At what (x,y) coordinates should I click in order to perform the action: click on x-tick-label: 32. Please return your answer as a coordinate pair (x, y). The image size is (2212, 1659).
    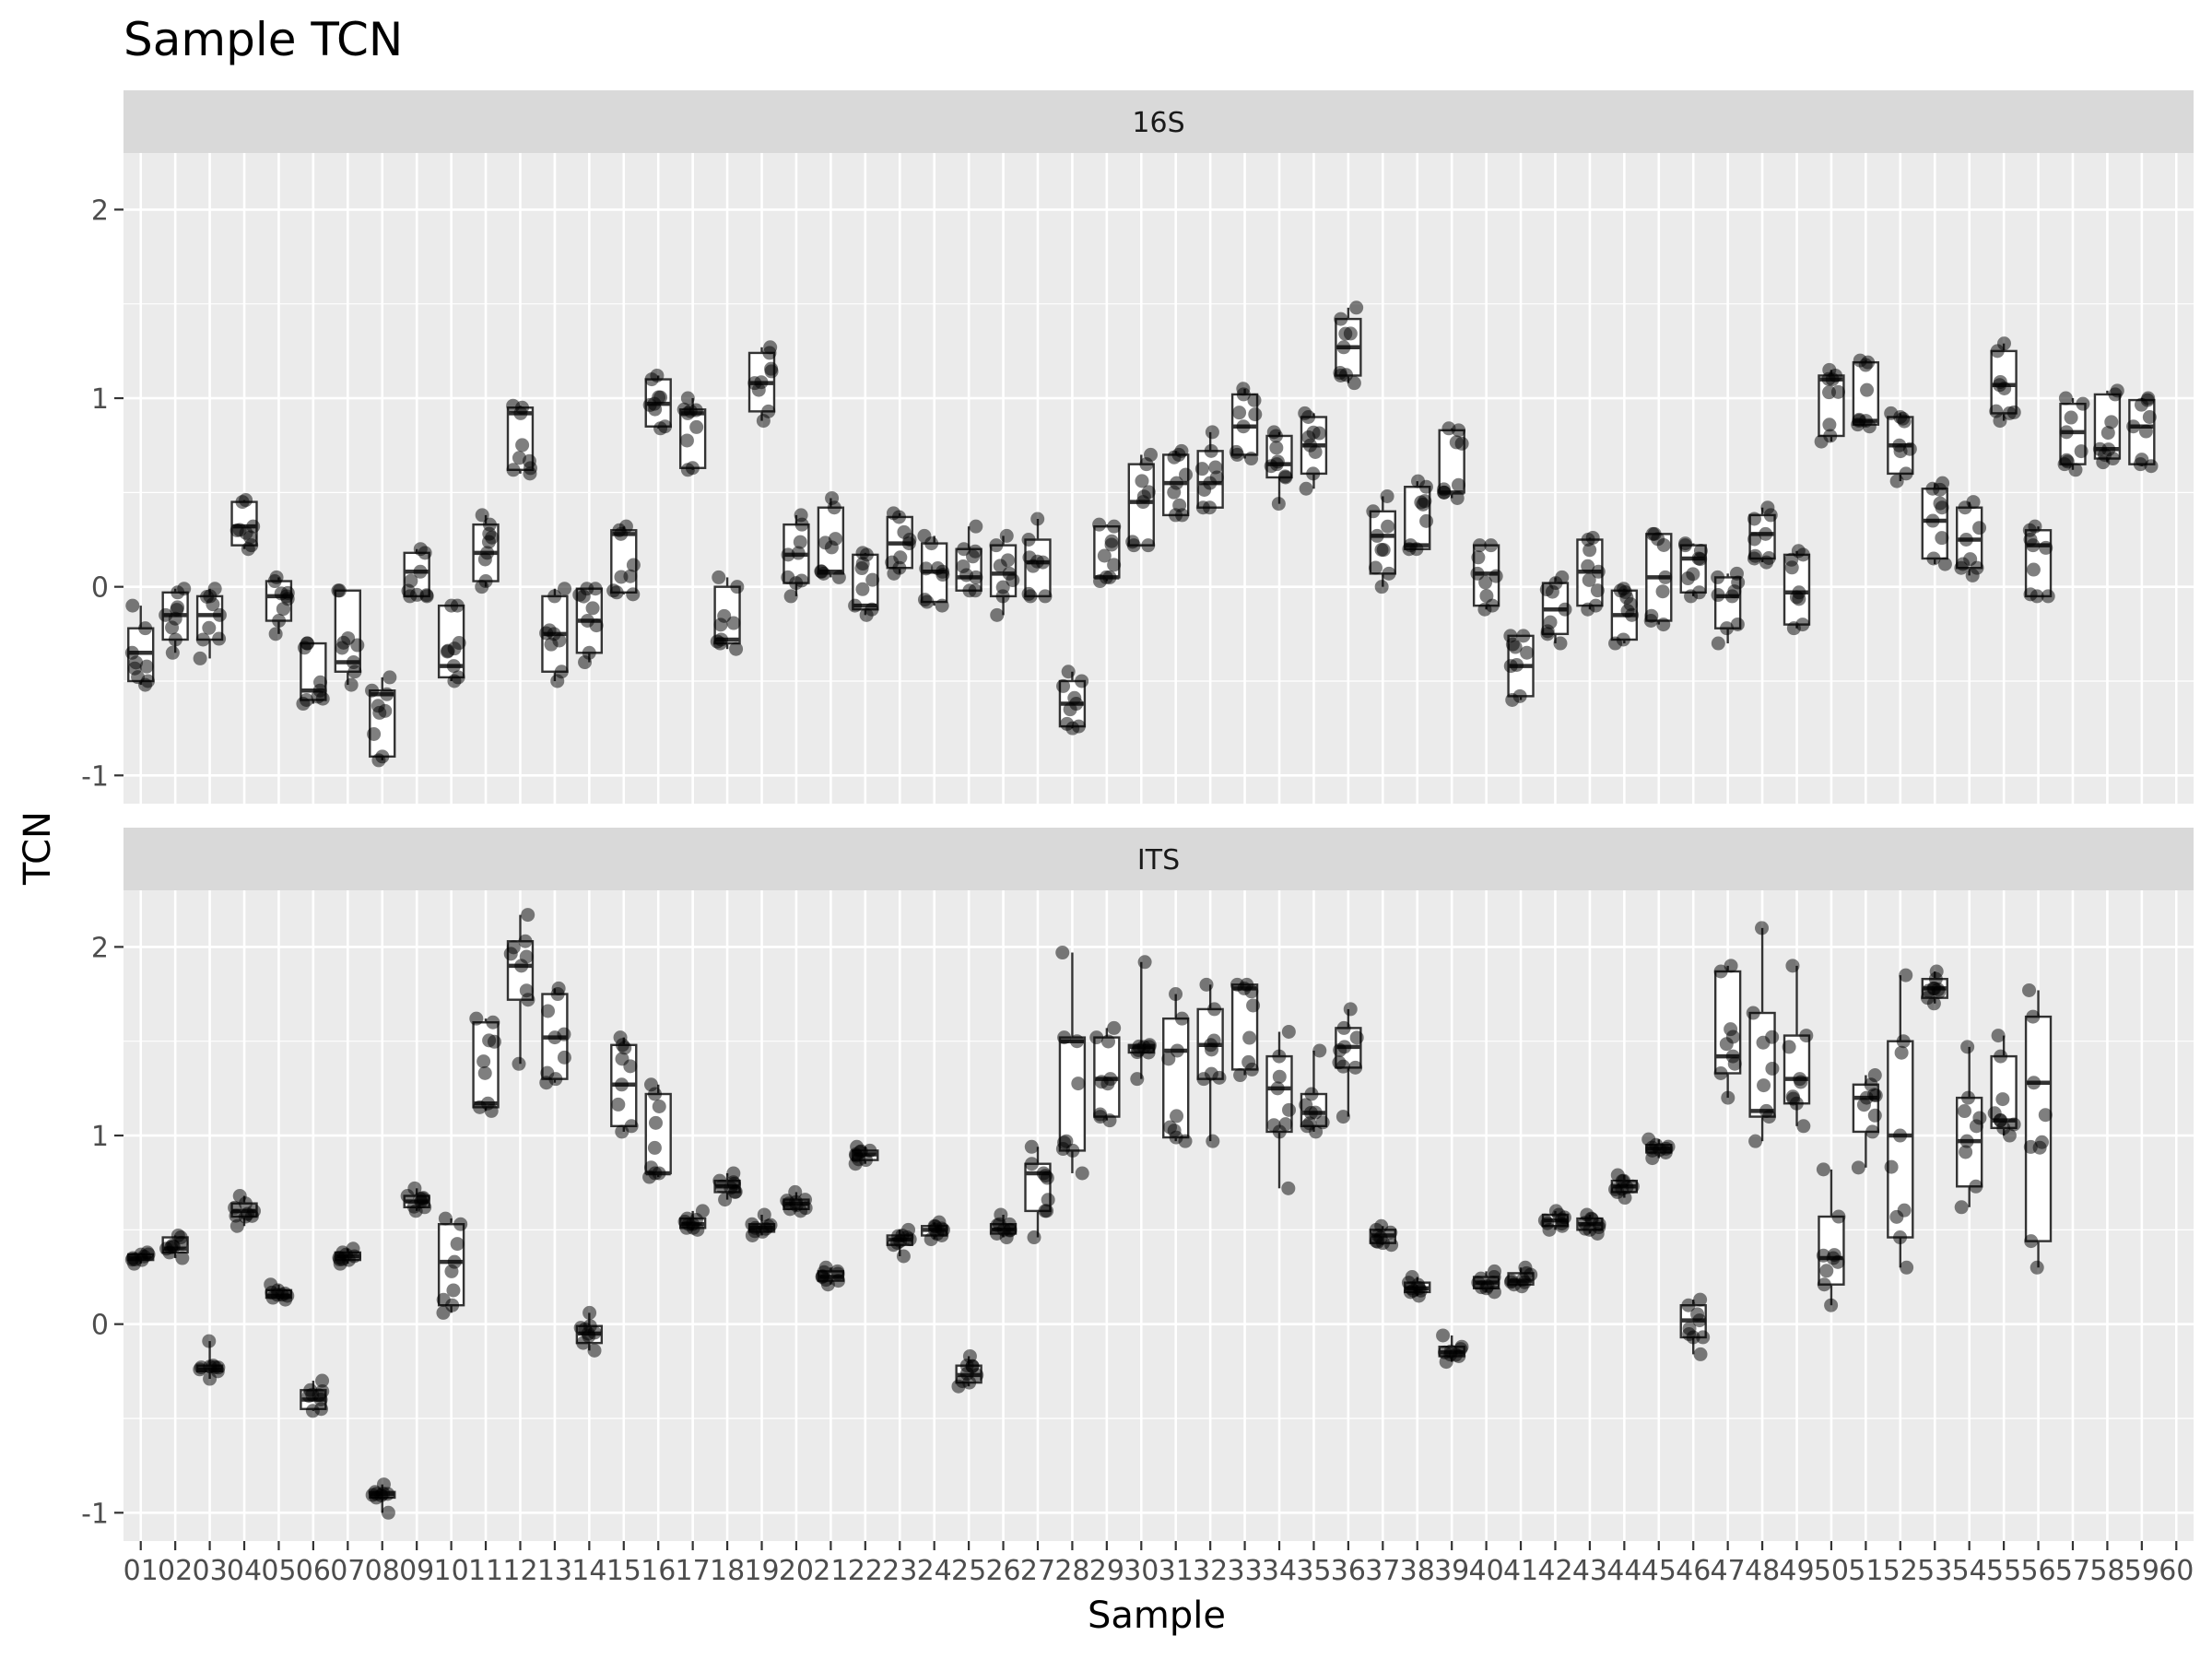
    Looking at the image, I should click on (1210, 1571).